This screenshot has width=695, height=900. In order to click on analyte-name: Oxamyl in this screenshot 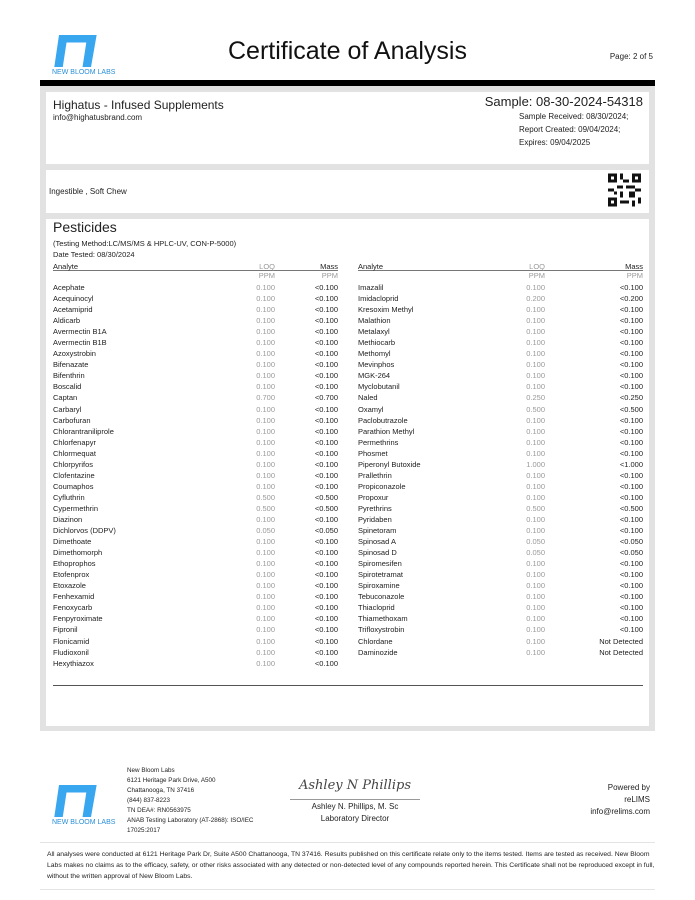, I will do `click(371, 409)`.